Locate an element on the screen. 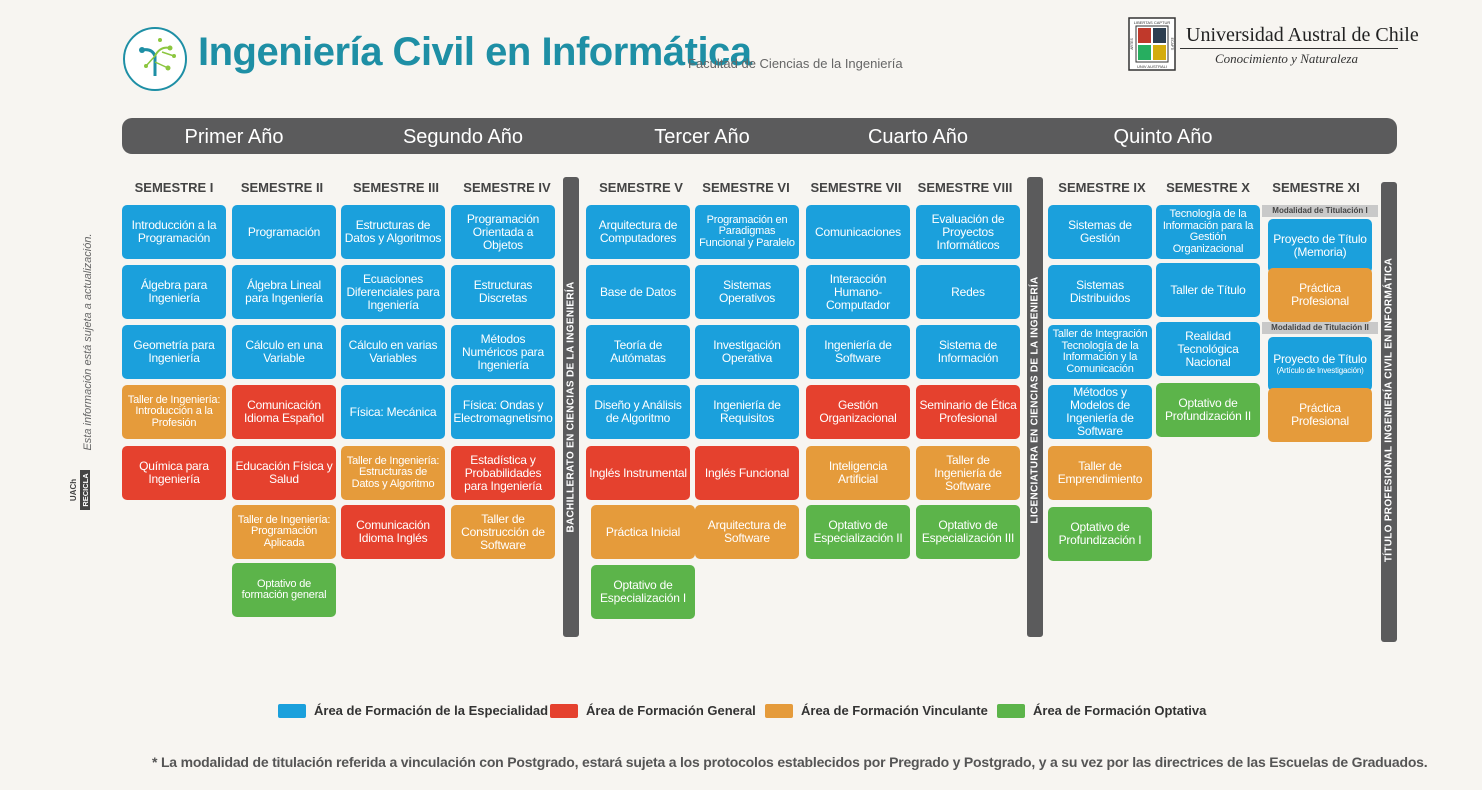 Image resolution: width=1482 pixels, height=790 pixels. course-s1-3: Geometría para Ingeniería is located at coordinates (174, 352).